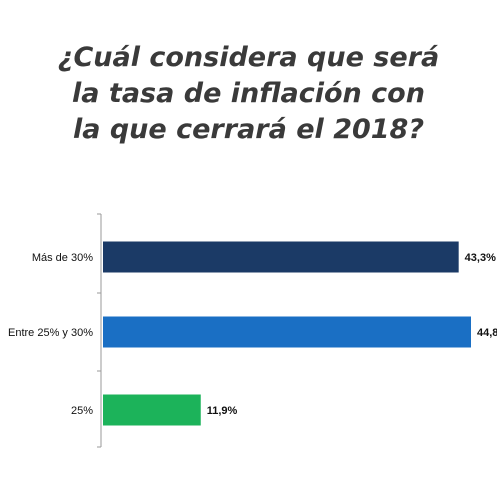 The image size is (497, 497). I want to click on title-line-1: ¿Cuál considera que será, so click(248, 57).